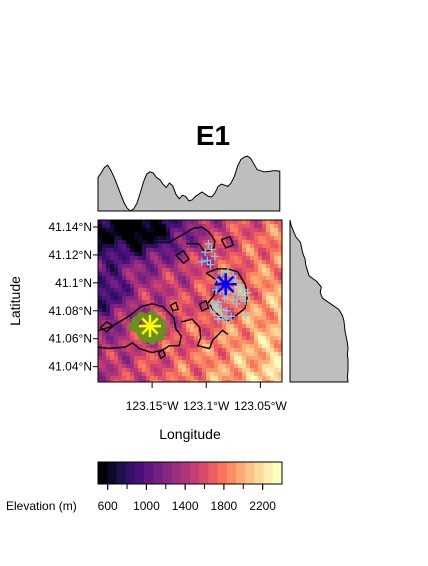 This screenshot has width=428, height=566. Describe the element at coordinates (190, 487) in the screenshot. I see `elevation-colorbar: 600 1000 1400 1800 2200` at that location.